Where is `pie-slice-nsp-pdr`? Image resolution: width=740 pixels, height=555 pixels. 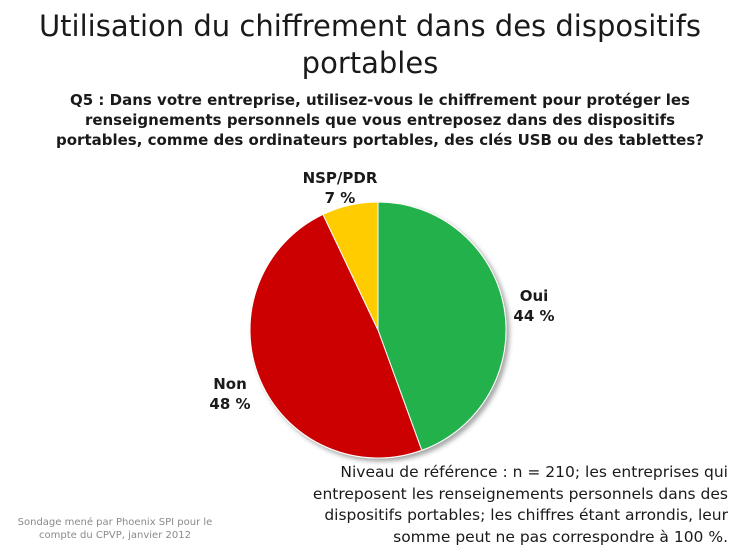
pie-slice-nsp-pdr is located at coordinates (350, 266).